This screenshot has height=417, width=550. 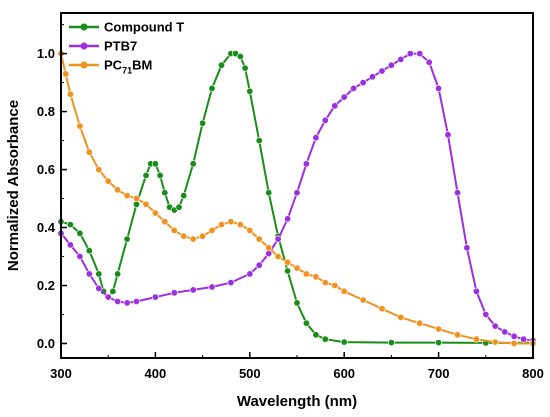 I want to click on x-axis-title: Wavelength (nm), so click(x=297, y=401).